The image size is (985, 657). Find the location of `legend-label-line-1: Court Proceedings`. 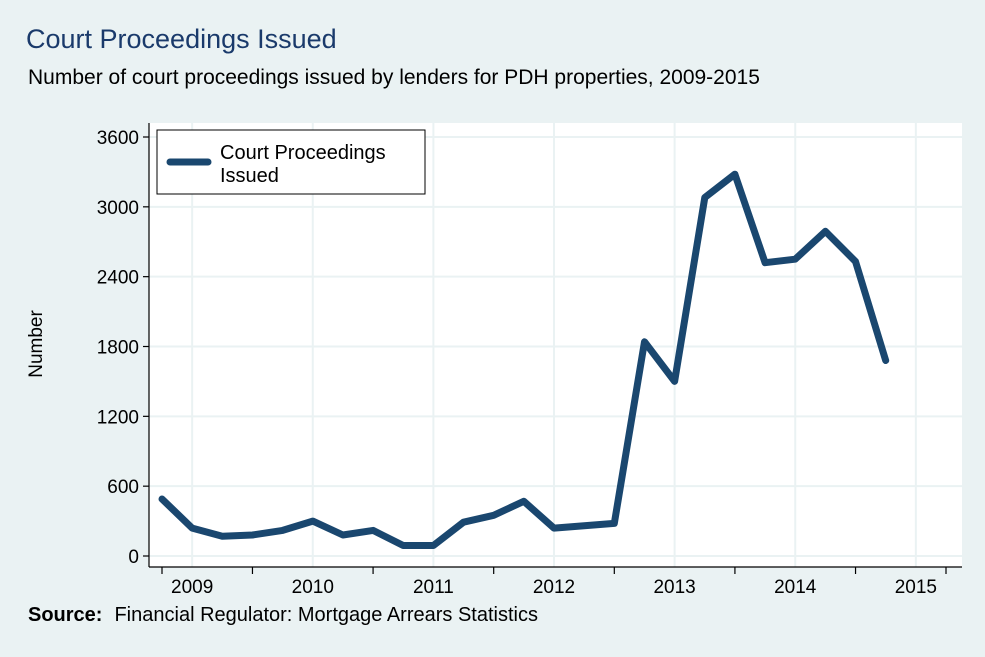

legend-label-line-1: Court Proceedings is located at coordinates (303, 153).